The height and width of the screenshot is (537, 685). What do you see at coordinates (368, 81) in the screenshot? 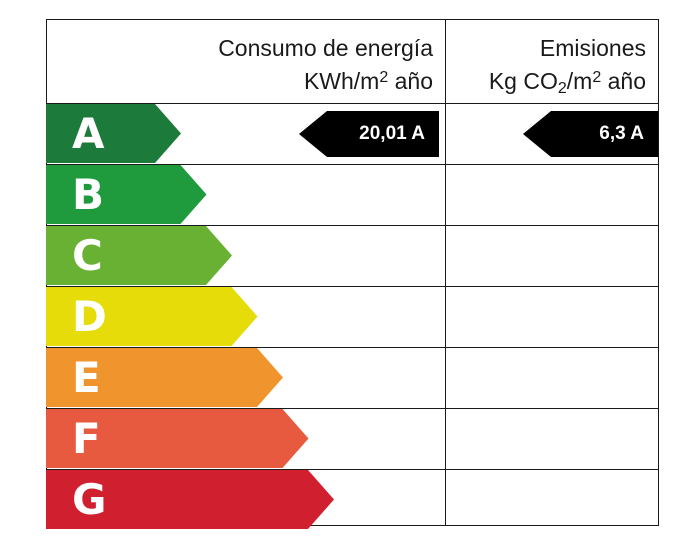
I see `consumo-unit: KWh/m2 año` at bounding box center [368, 81].